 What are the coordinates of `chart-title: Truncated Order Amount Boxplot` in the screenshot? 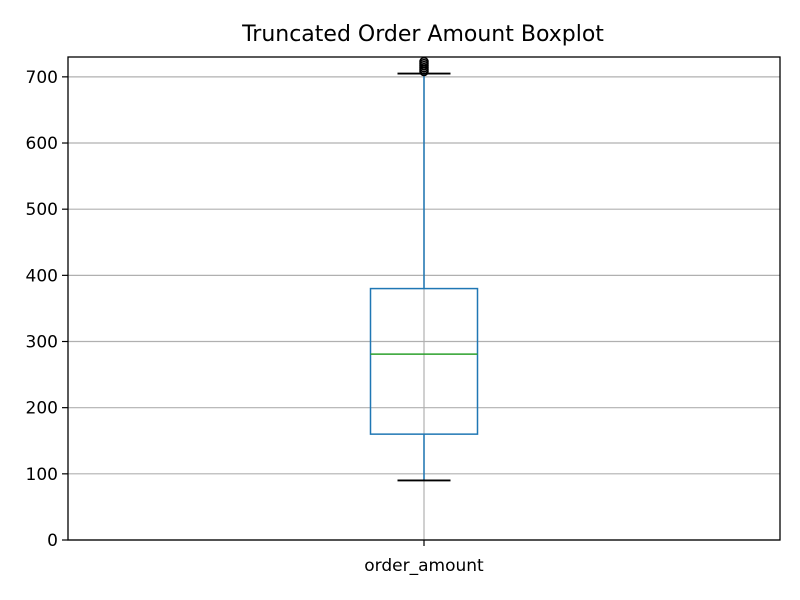 It's located at (422, 34).